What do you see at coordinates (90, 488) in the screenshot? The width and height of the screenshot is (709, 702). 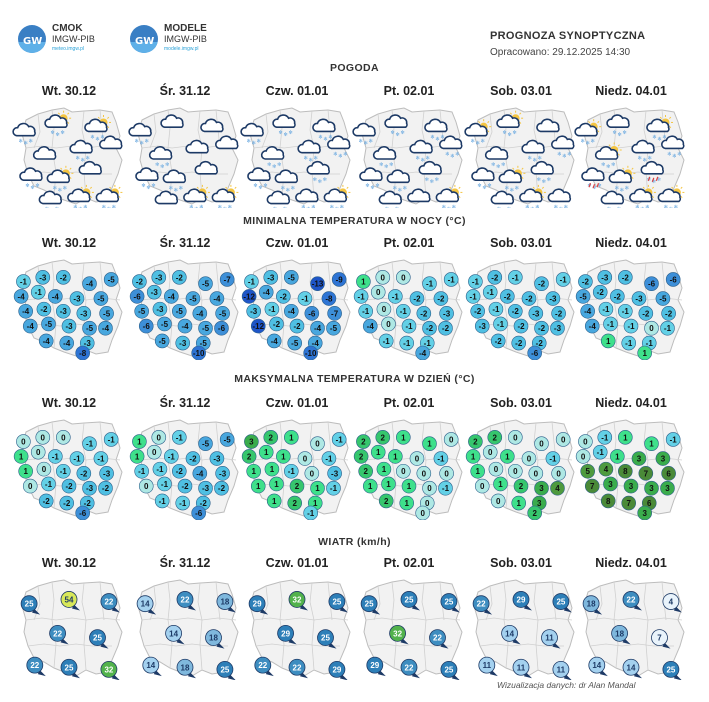 I see `temperature-value: -3` at bounding box center [90, 488].